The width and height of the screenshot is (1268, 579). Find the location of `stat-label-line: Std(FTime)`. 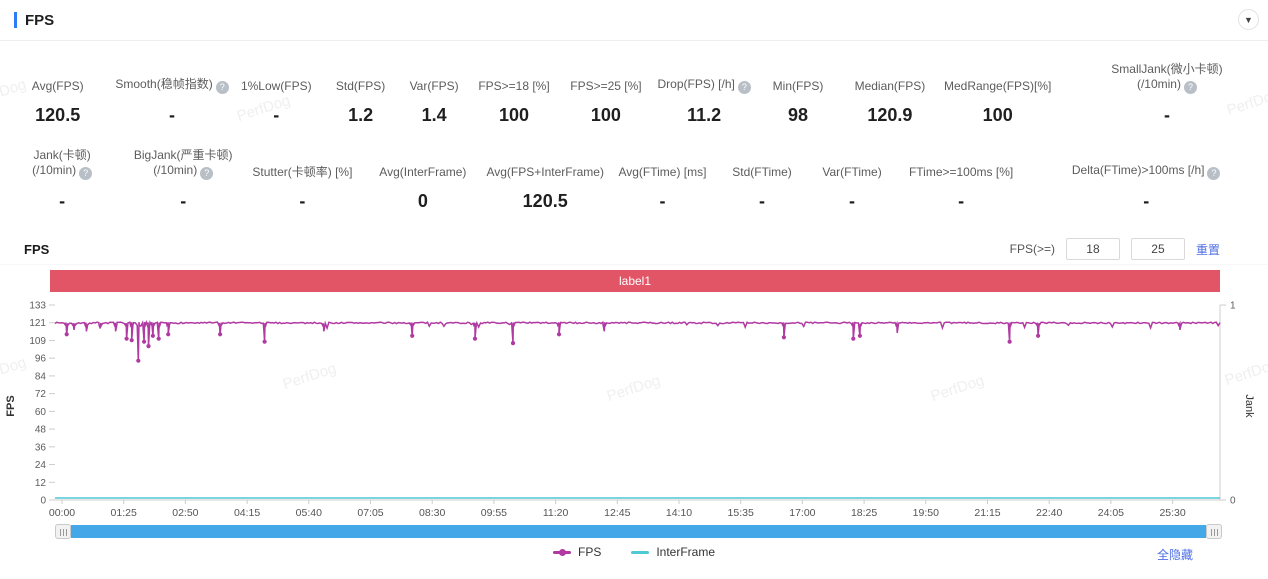

stat-label-line: Std(FTime) is located at coordinates (762, 172).